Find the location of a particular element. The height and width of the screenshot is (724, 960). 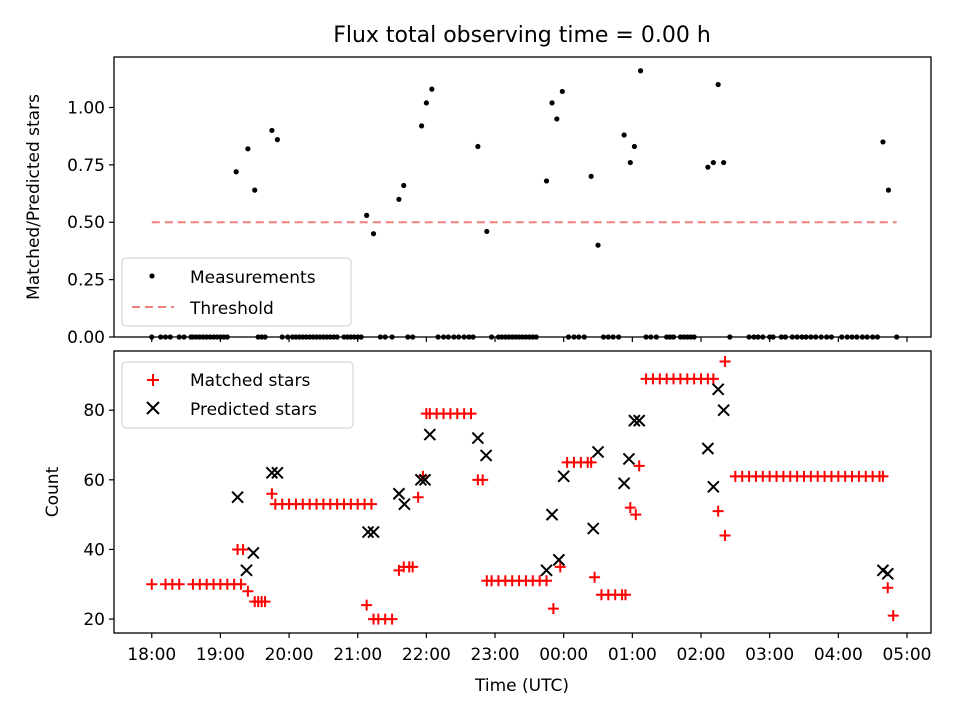

x-tick-label: 01:00 is located at coordinates (632, 655).